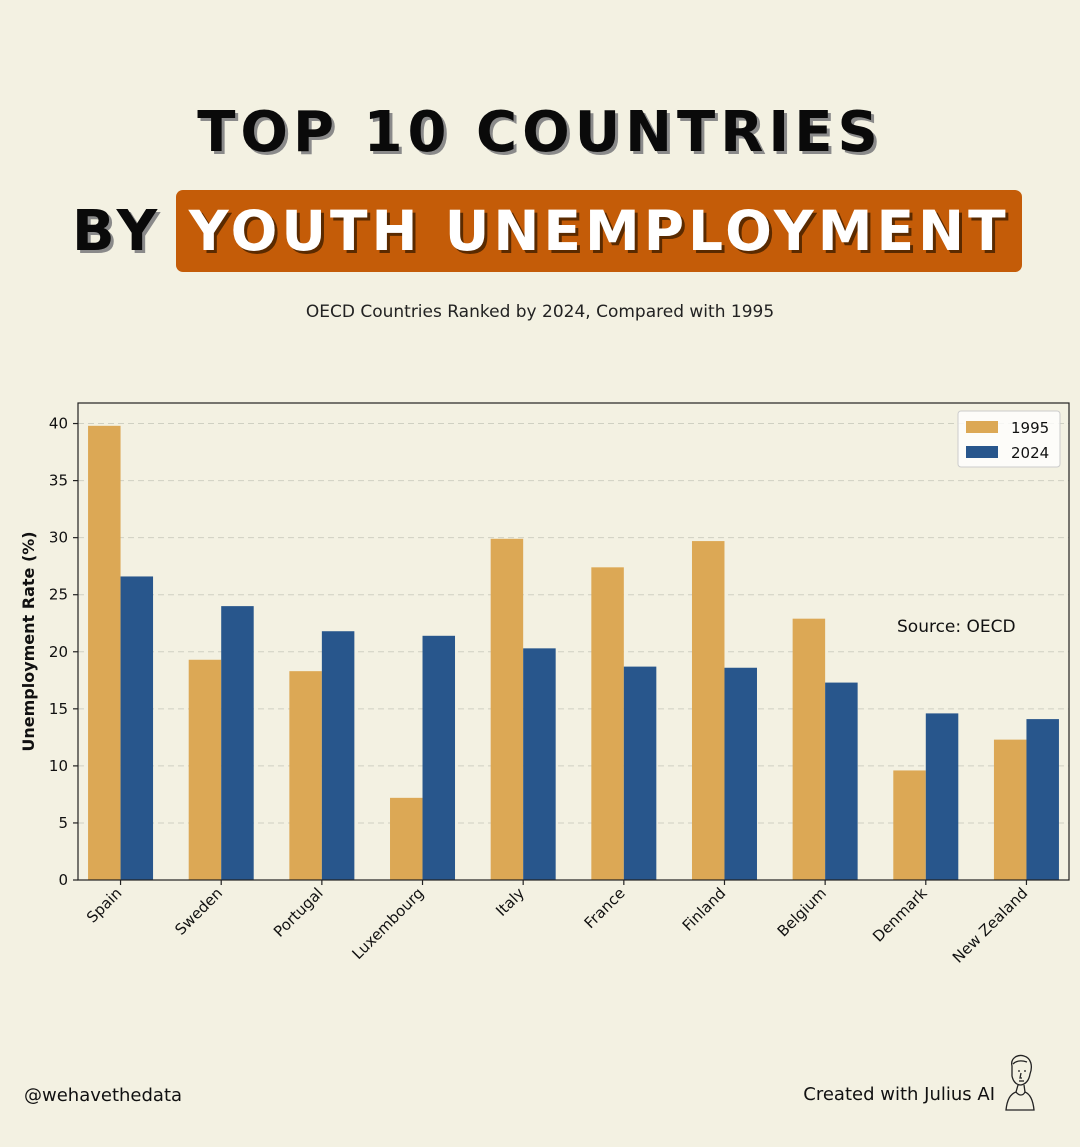 Image resolution: width=1080 pixels, height=1147 pixels. I want to click on bust-icon, so click(1020, 1082).